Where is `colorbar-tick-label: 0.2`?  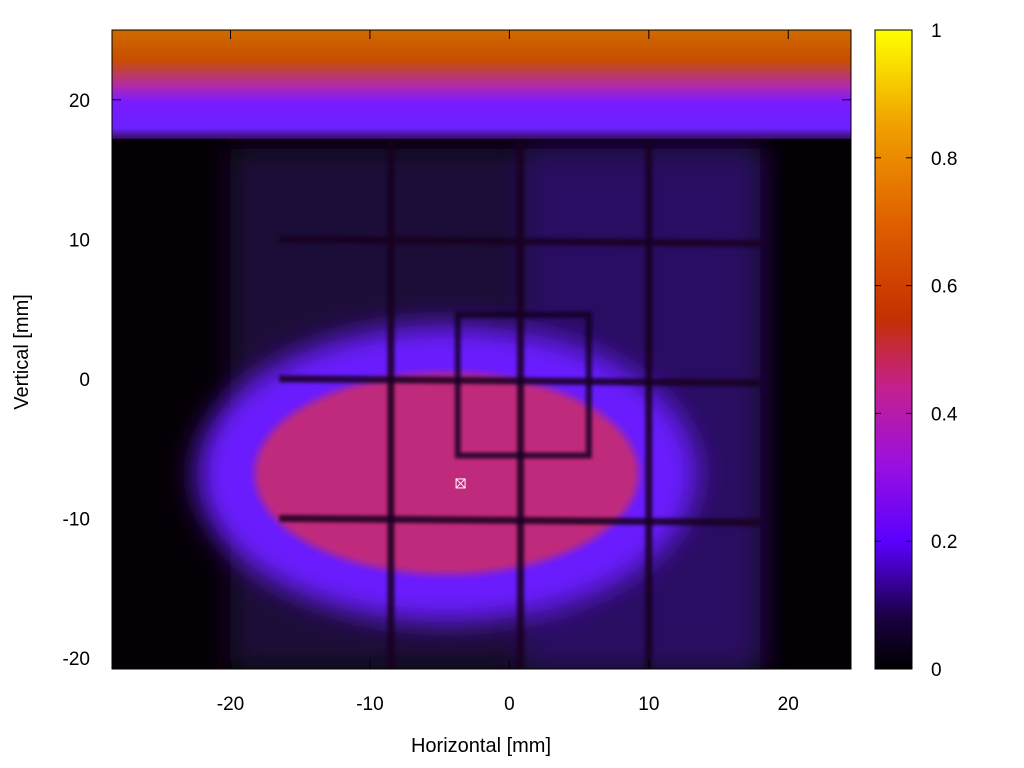
colorbar-tick-label: 0.2 is located at coordinates (944, 542).